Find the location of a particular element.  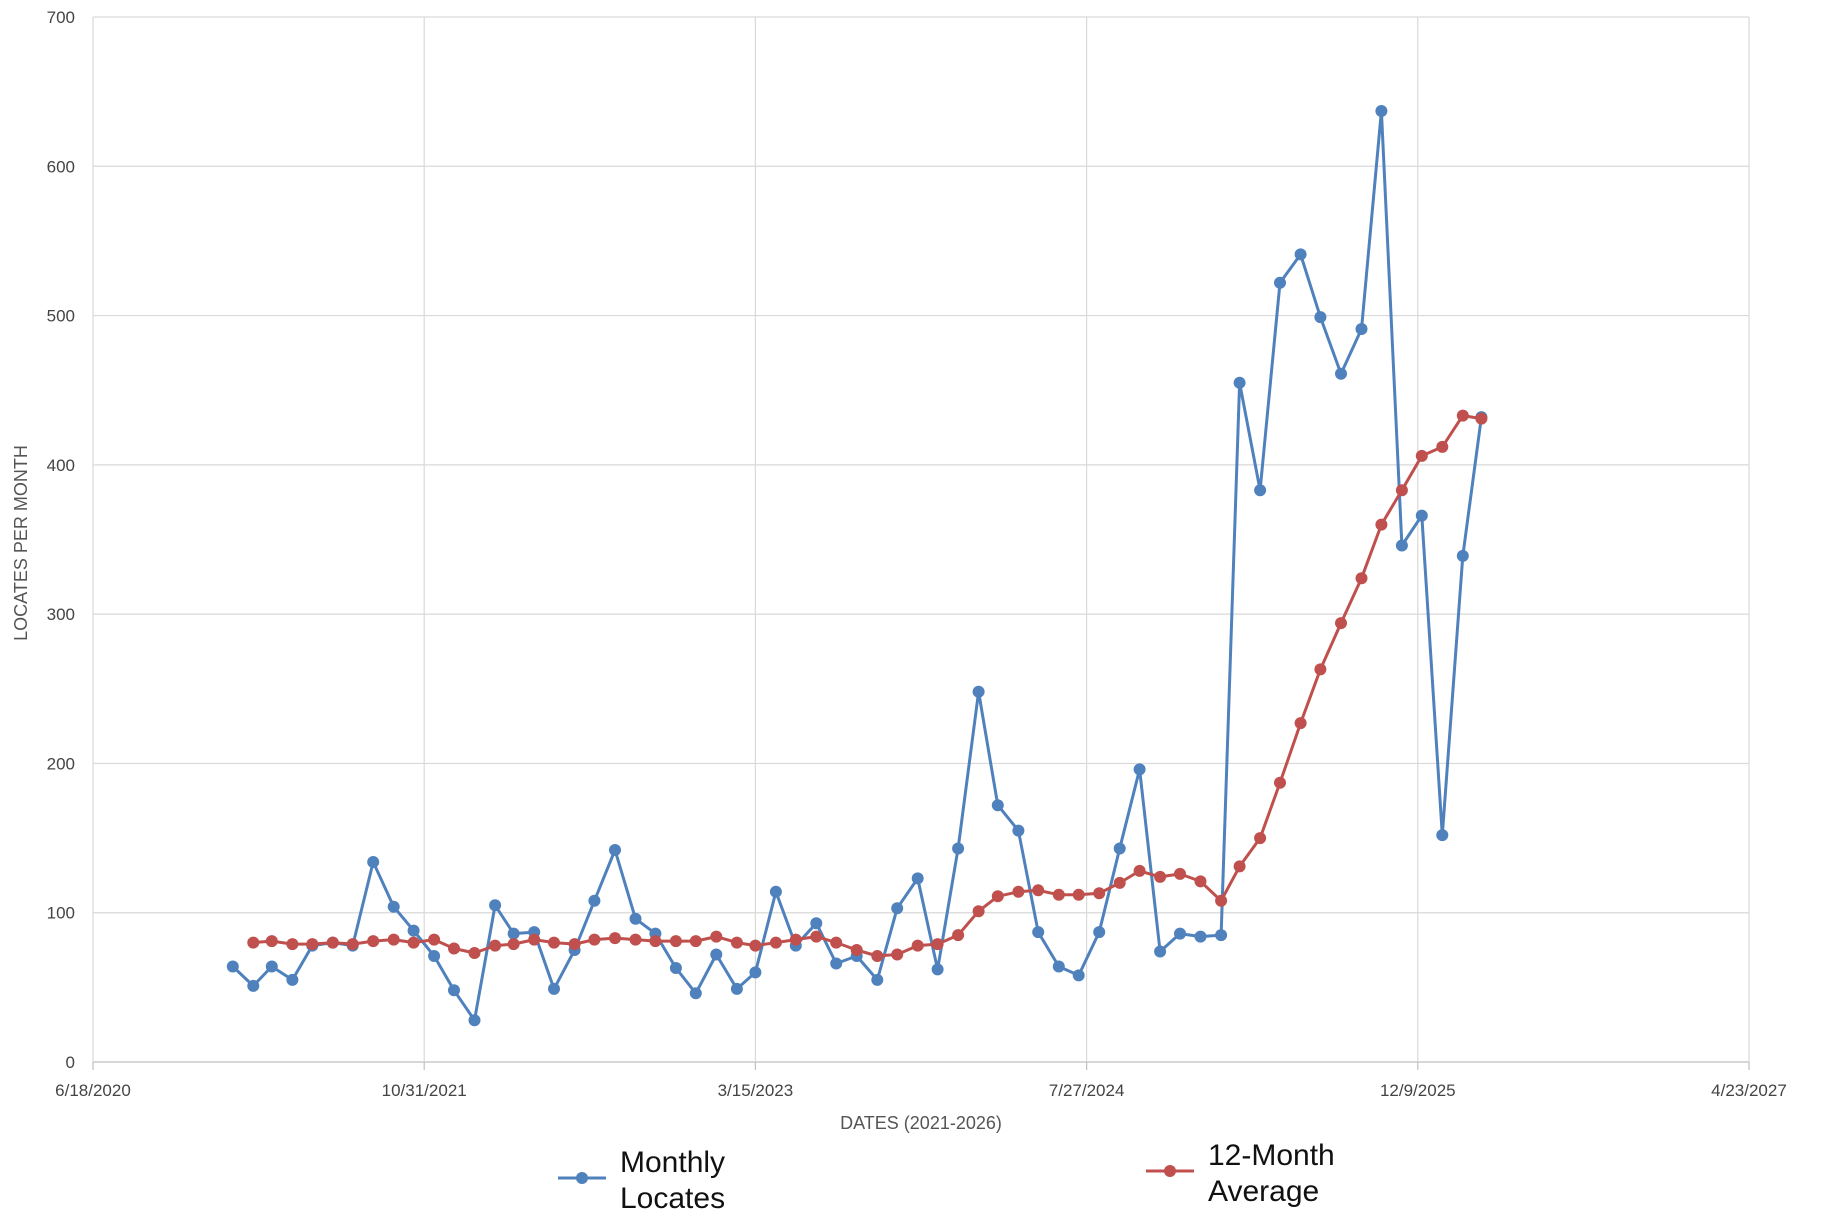

x-tick-label: 3/15/2023 is located at coordinates (756, 1090).